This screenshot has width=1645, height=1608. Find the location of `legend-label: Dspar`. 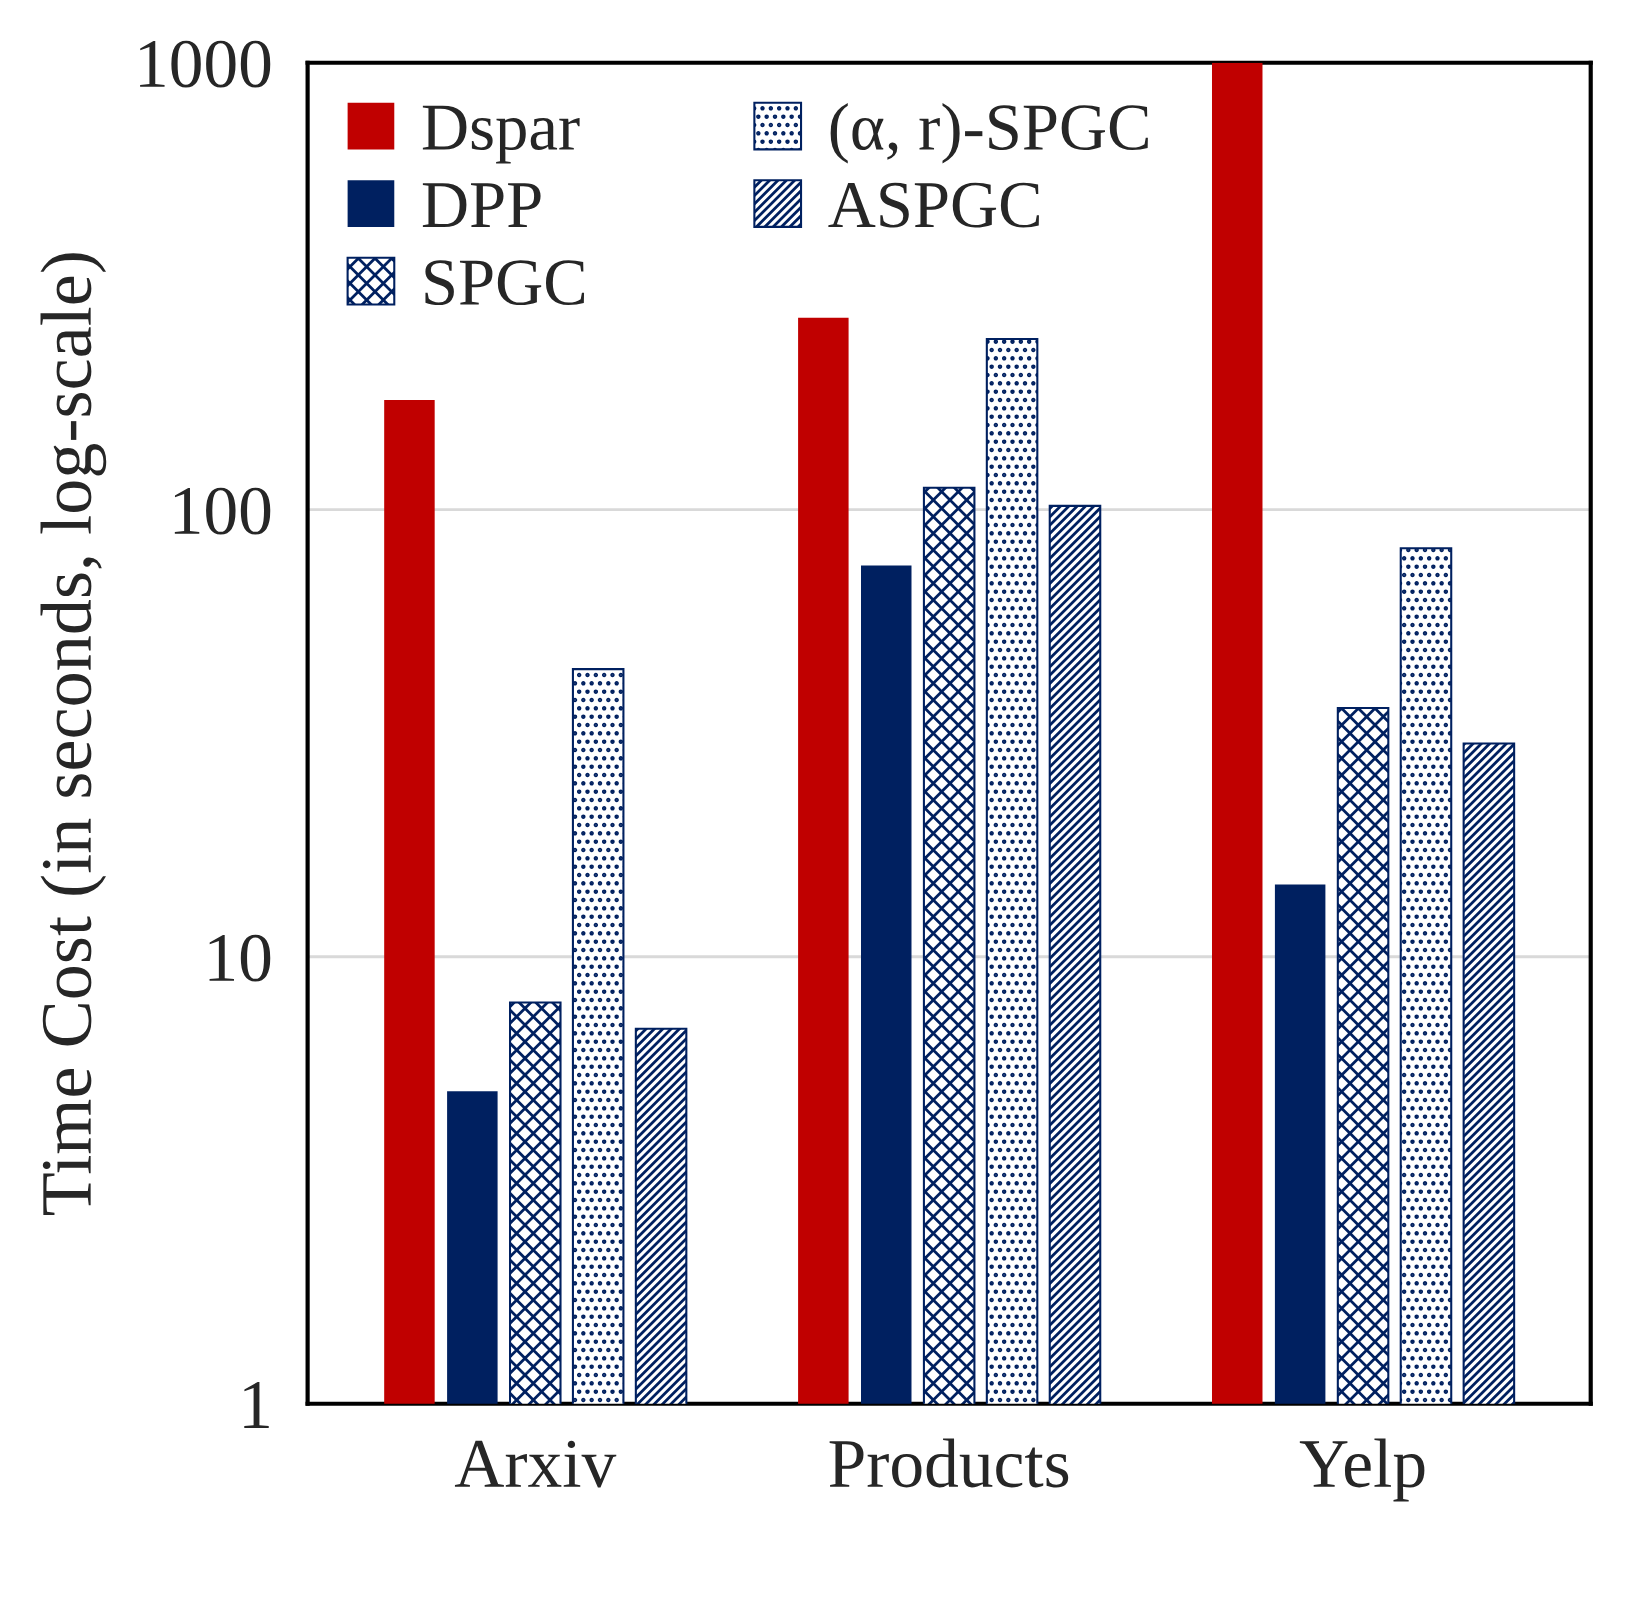

legend-label: Dspar is located at coordinates (501, 134).